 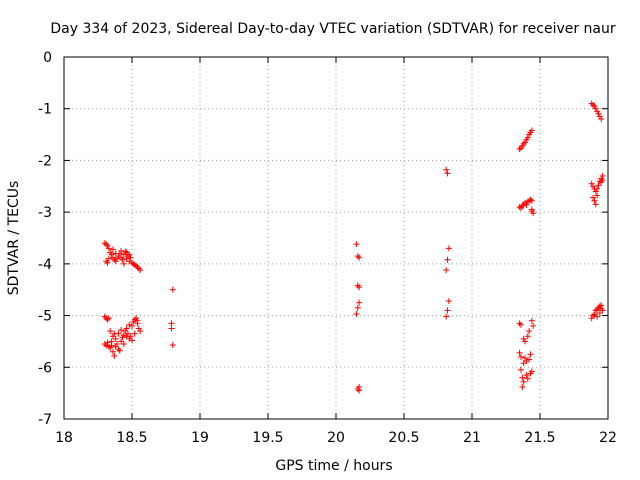 I want to click on y-tick-label: -5, so click(x=45, y=317).